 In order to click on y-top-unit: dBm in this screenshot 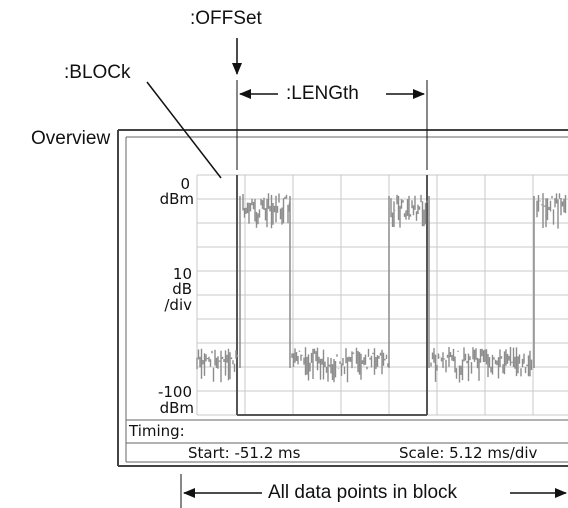, I will do `click(176, 199)`.